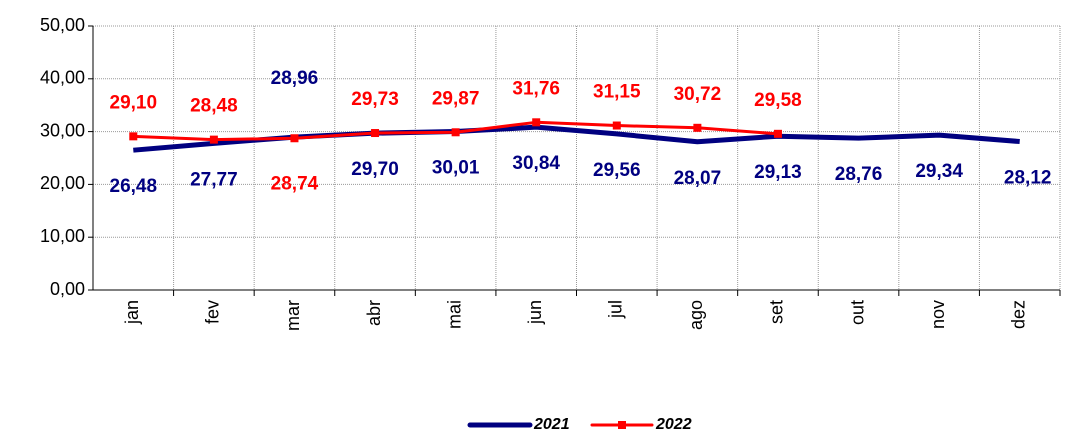  What do you see at coordinates (375, 99) in the screenshot?
I see `data-label: 29,73` at bounding box center [375, 99].